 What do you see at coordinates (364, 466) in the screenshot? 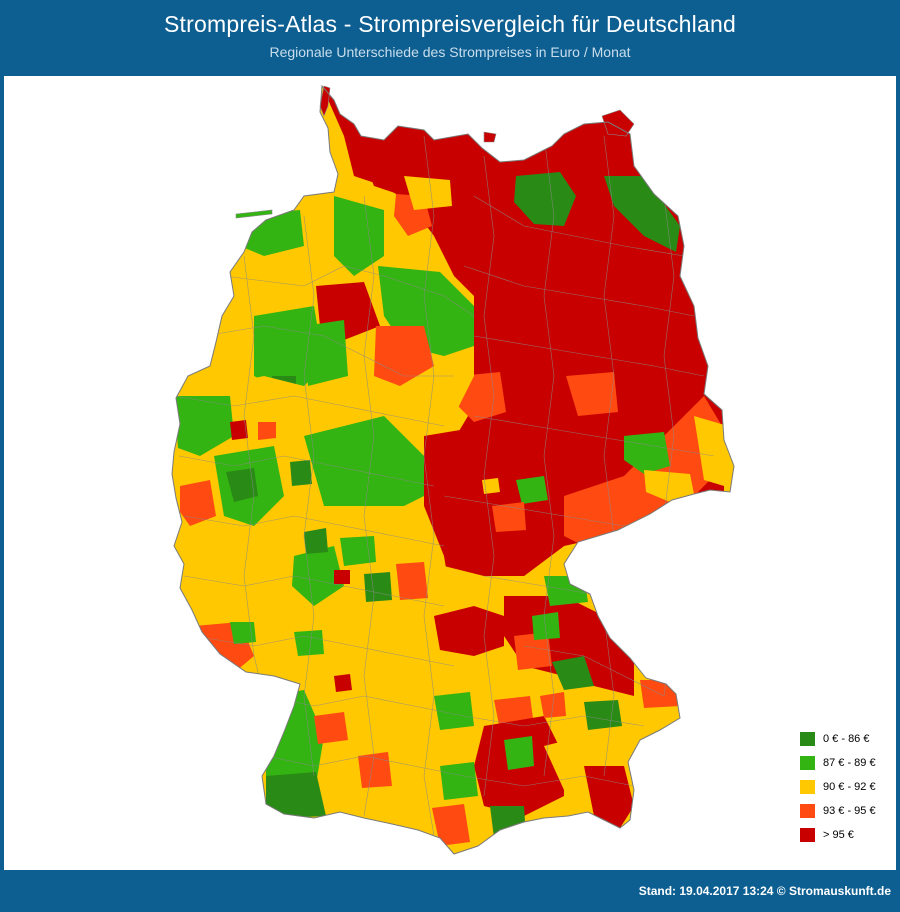
I see `region-sauerland-green` at bounding box center [364, 466].